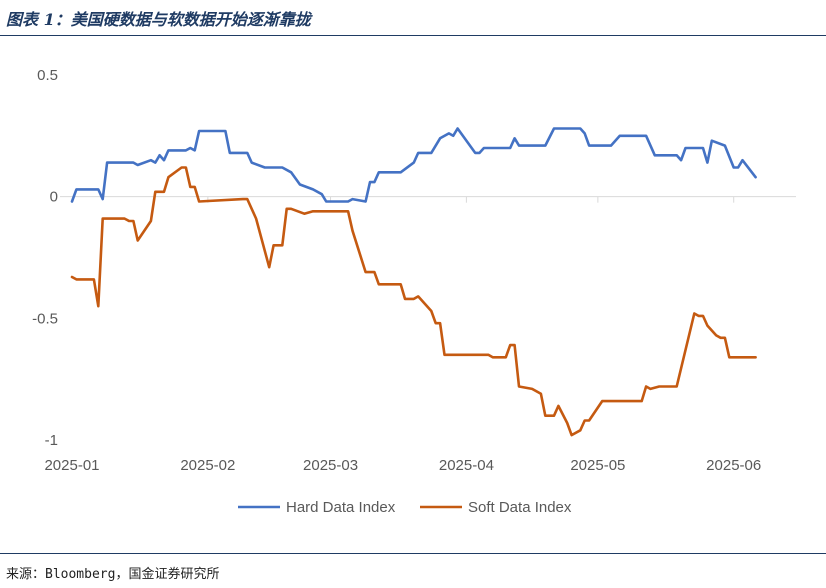 This screenshot has height=588, width=826. I want to click on legend-label: Hard Data Index, so click(341, 507).